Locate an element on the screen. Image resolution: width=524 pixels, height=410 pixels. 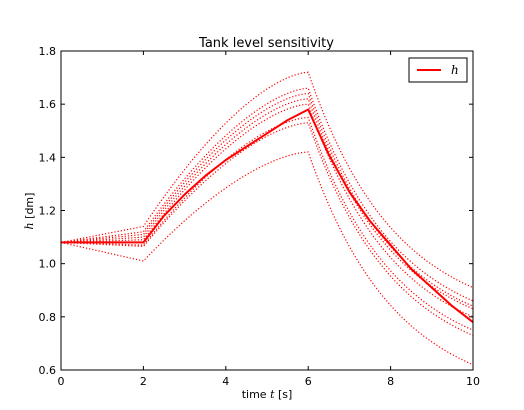
legend: h is located at coordinates (438, 70).